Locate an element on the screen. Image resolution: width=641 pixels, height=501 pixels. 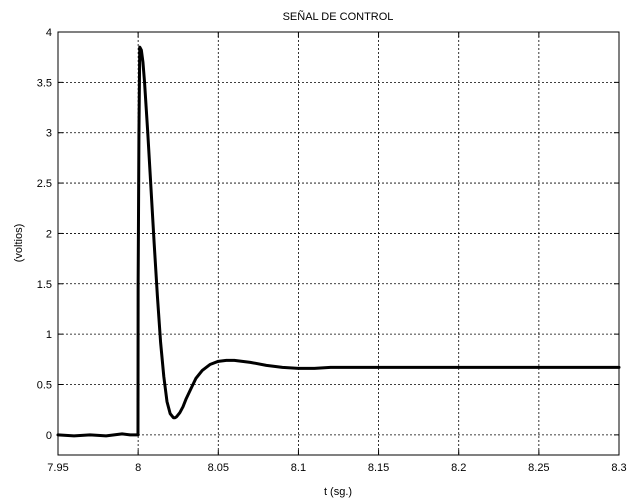
chart-title: SEÑAL DE CONTROL is located at coordinates (338, 16).